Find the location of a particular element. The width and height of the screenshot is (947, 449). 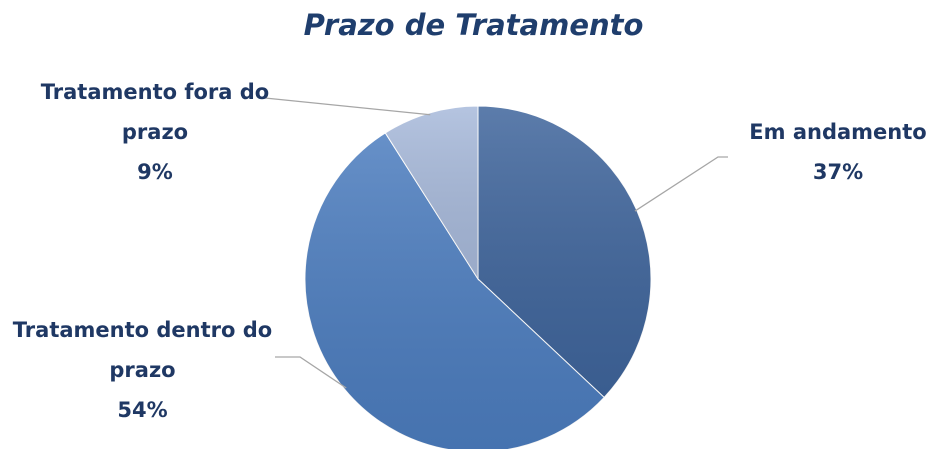

label-name: Em andamento is located at coordinates (838, 132).